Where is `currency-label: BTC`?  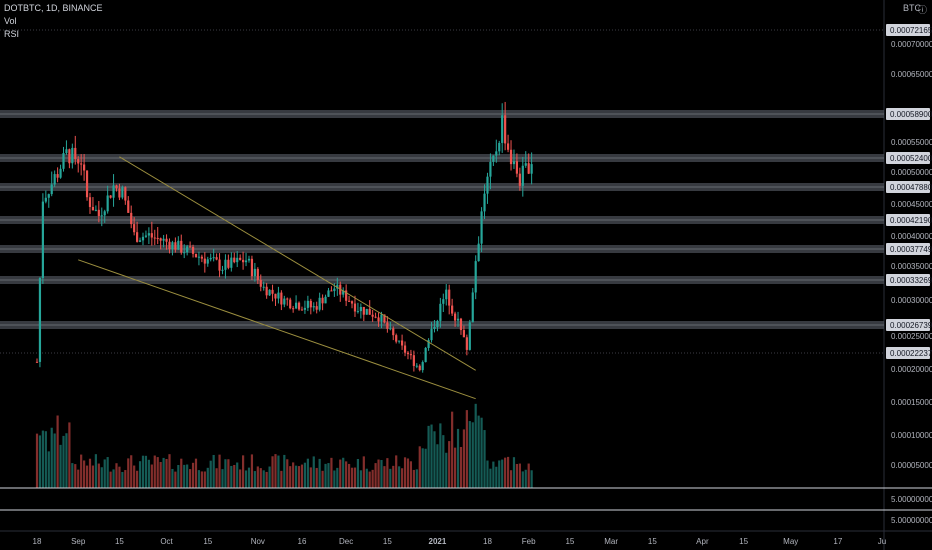 currency-label: BTC is located at coordinates (912, 8).